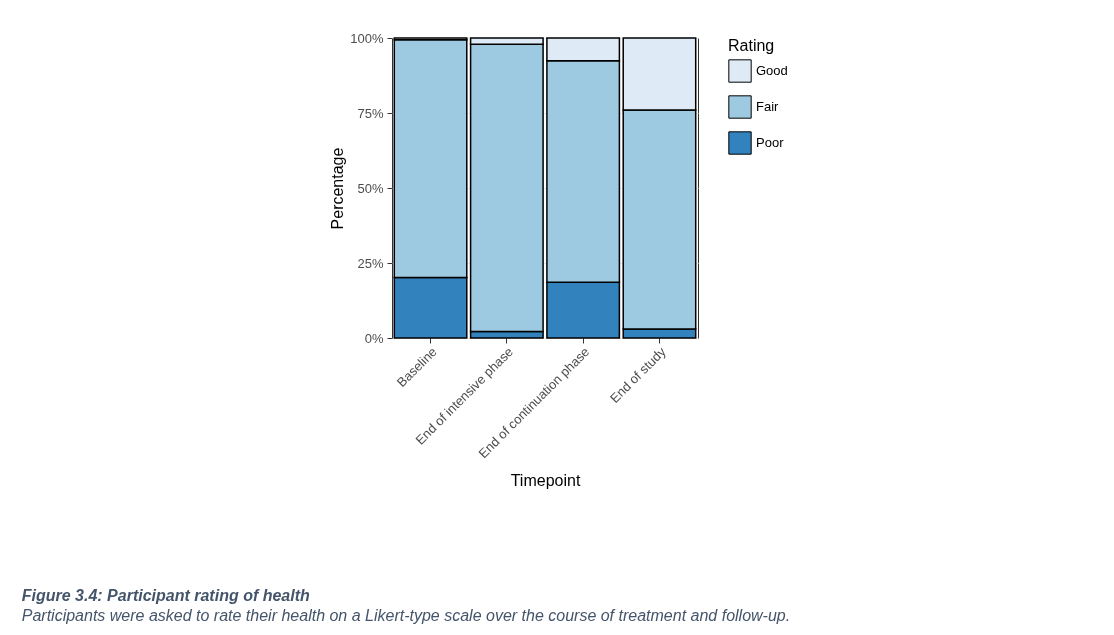  What do you see at coordinates (770, 142) in the screenshot?
I see `legend-label: Poor` at bounding box center [770, 142].